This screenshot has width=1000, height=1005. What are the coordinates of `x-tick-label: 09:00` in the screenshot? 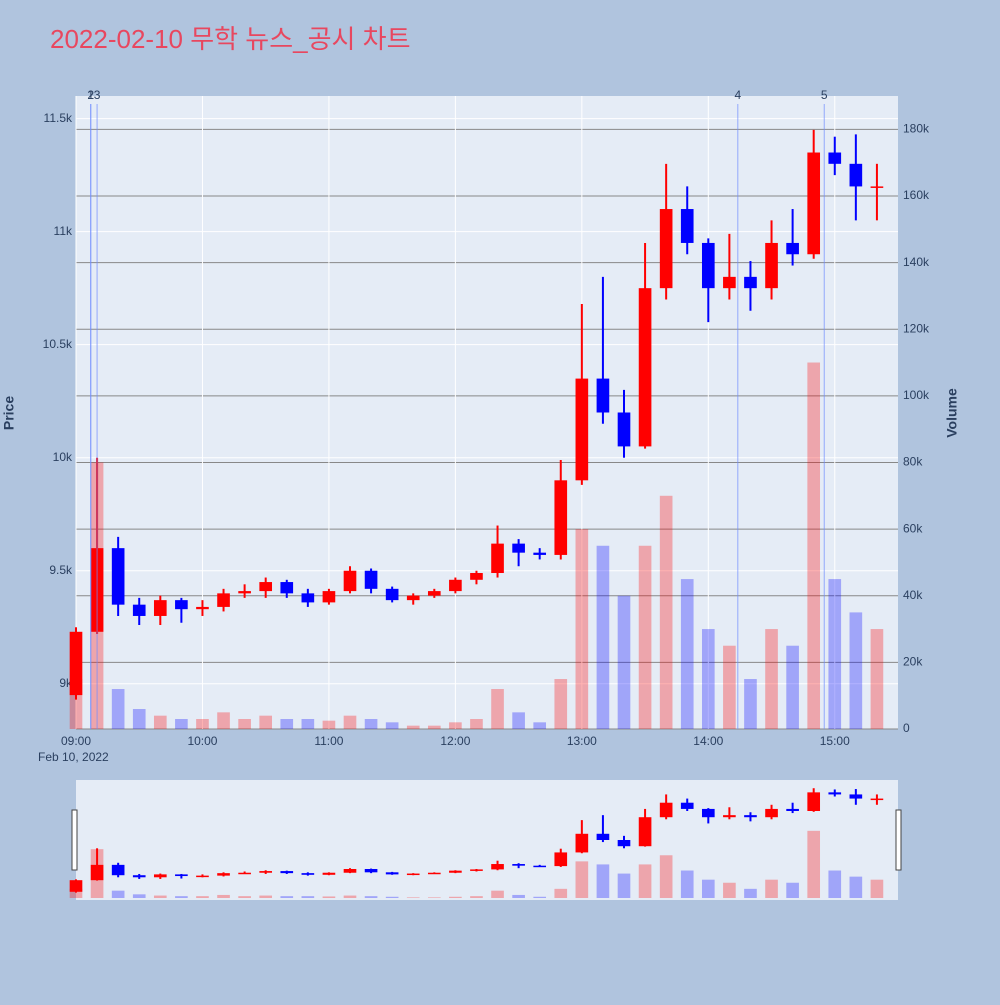 It's located at (76, 741).